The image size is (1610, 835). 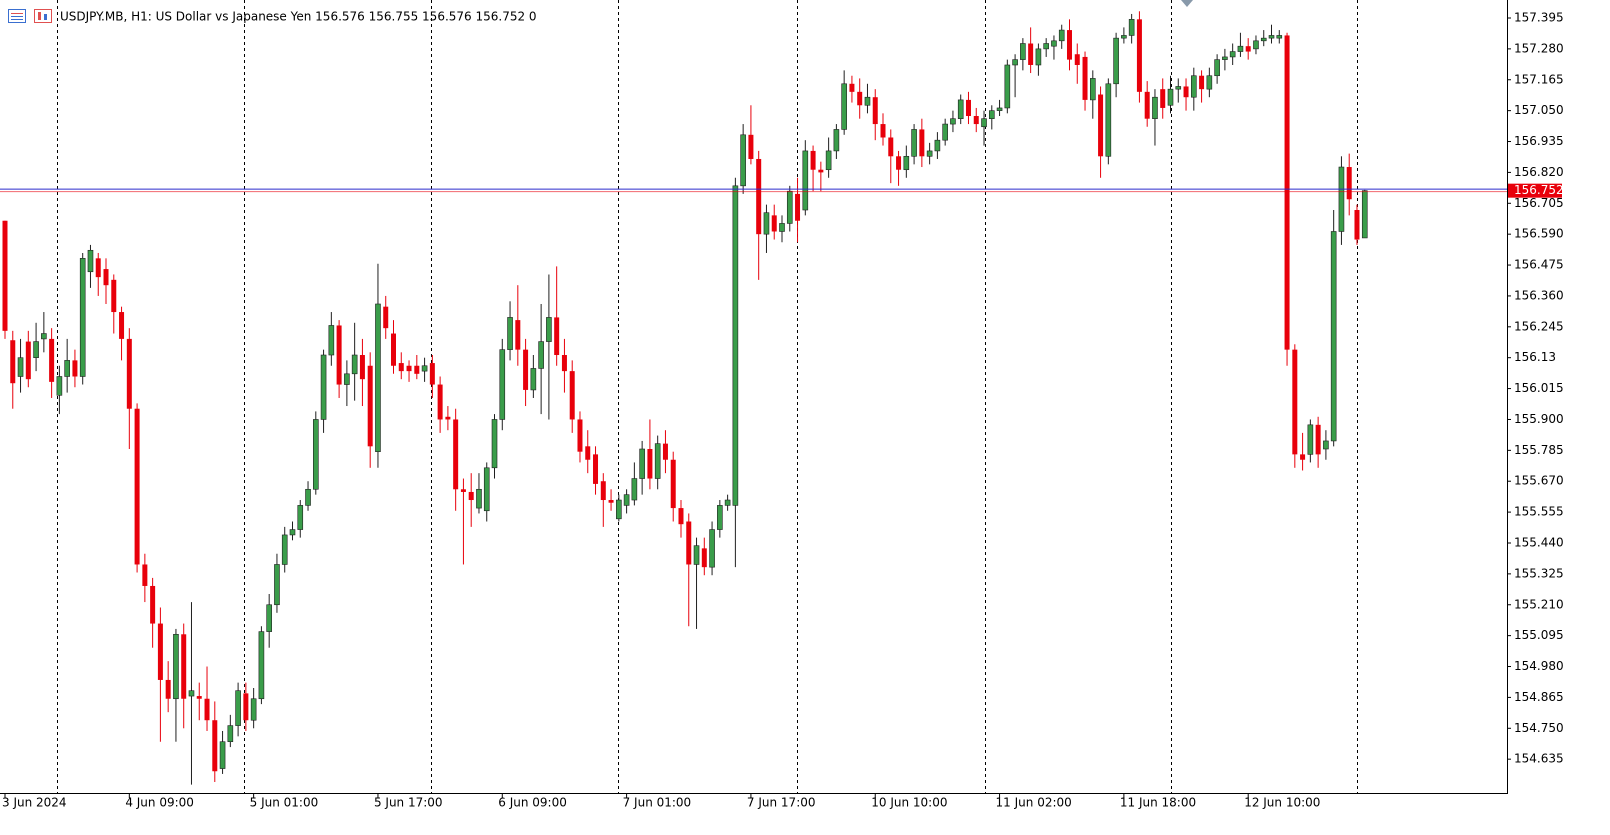 What do you see at coordinates (1535, 190) in the screenshot?
I see `price-label-box` at bounding box center [1535, 190].